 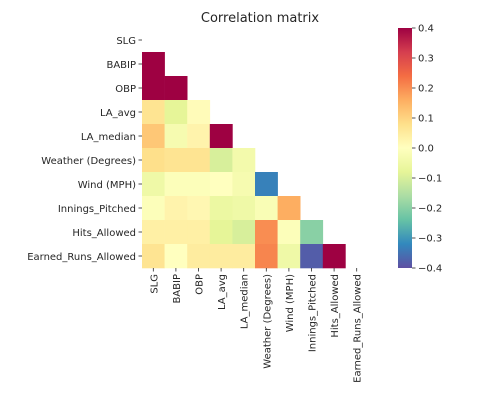 What do you see at coordinates (81, 257) in the screenshot?
I see `row-label: Earned_Runs_Allowed` at bounding box center [81, 257].